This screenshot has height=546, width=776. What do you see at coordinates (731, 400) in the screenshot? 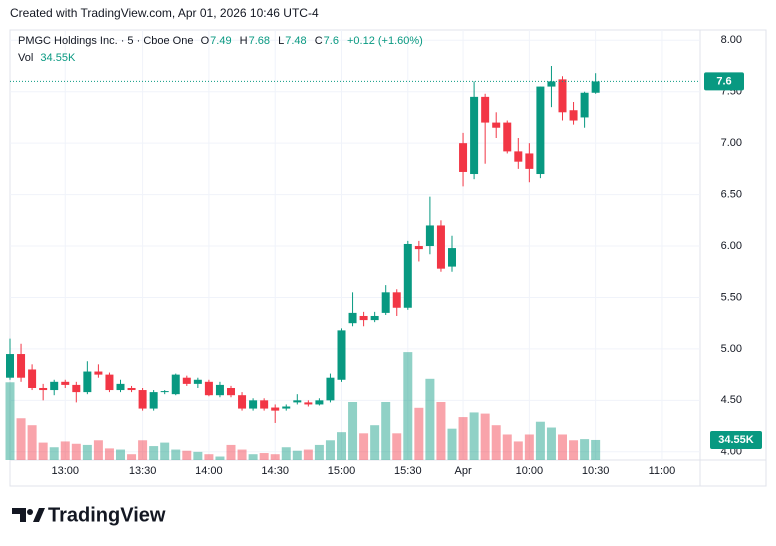
I see `y-tick-label: 4.50` at bounding box center [731, 400].